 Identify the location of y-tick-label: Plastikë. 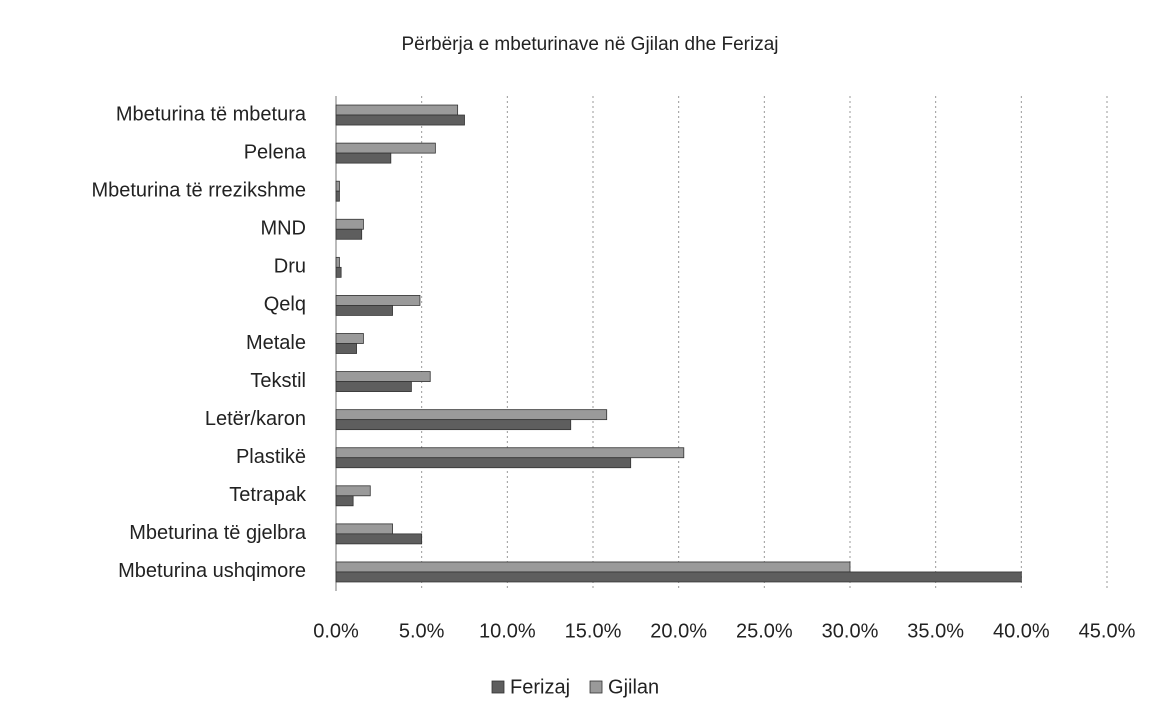
(271, 457).